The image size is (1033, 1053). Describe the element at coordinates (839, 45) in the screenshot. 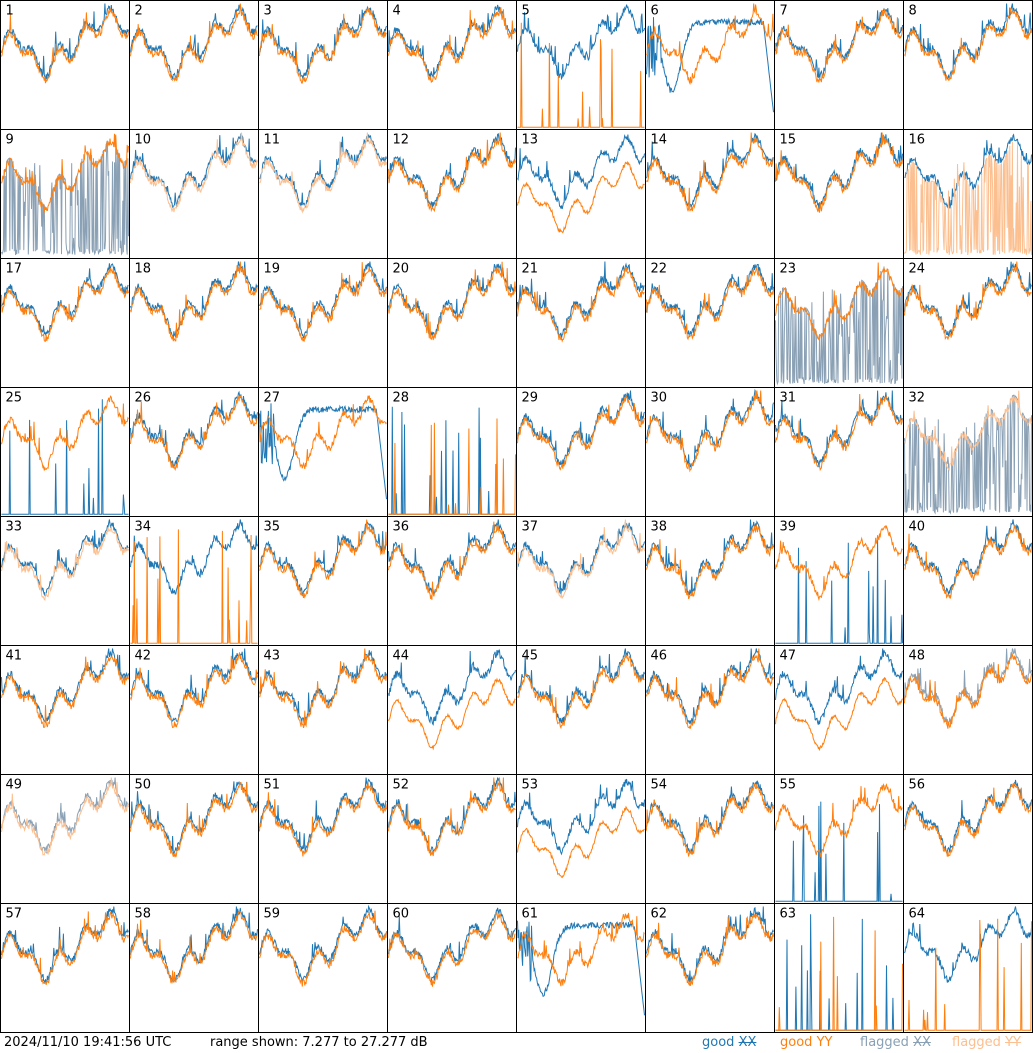

I see `panel-7-yy-trace` at that location.